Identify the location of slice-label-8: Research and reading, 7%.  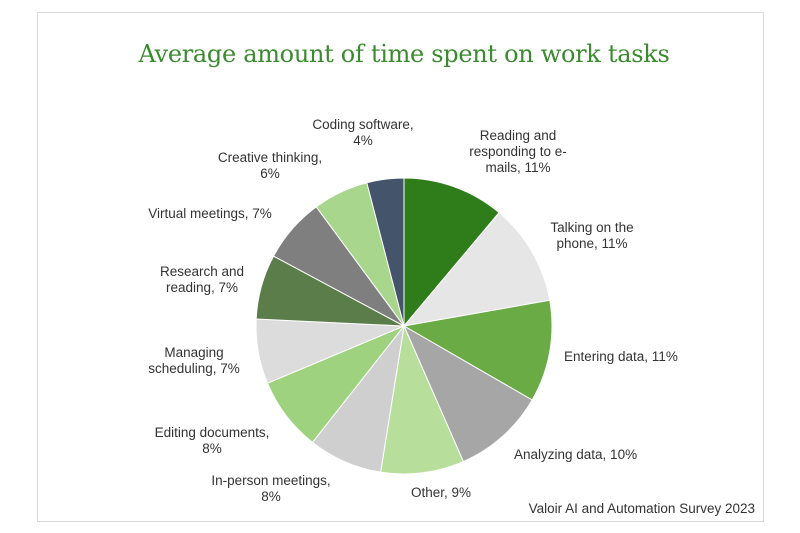
(202, 279).